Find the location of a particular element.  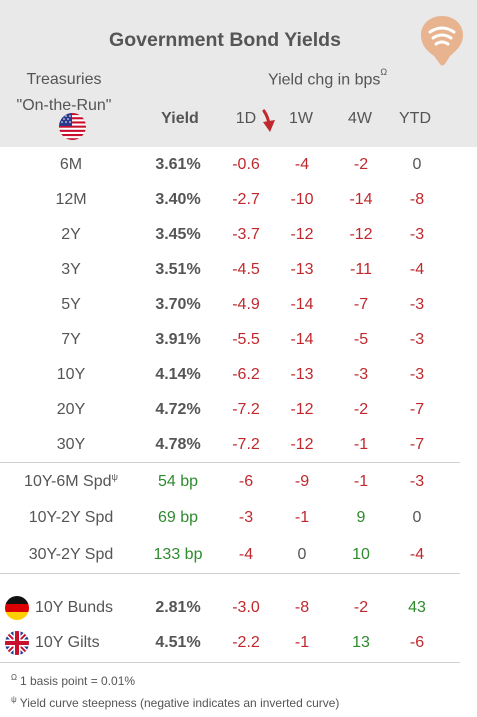

change-1d: -4.5 is located at coordinates (246, 269).